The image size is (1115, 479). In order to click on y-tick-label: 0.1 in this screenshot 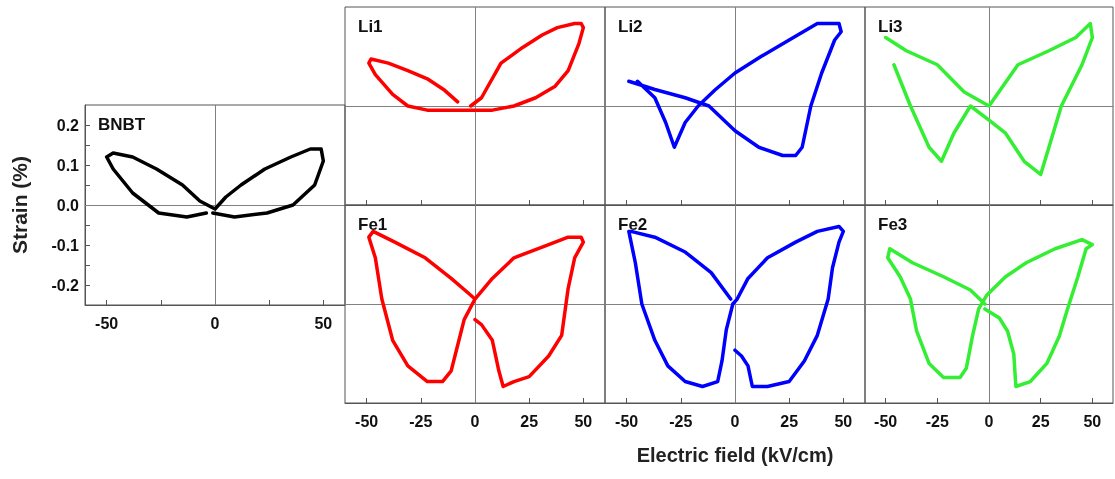, I will do `click(68, 165)`.